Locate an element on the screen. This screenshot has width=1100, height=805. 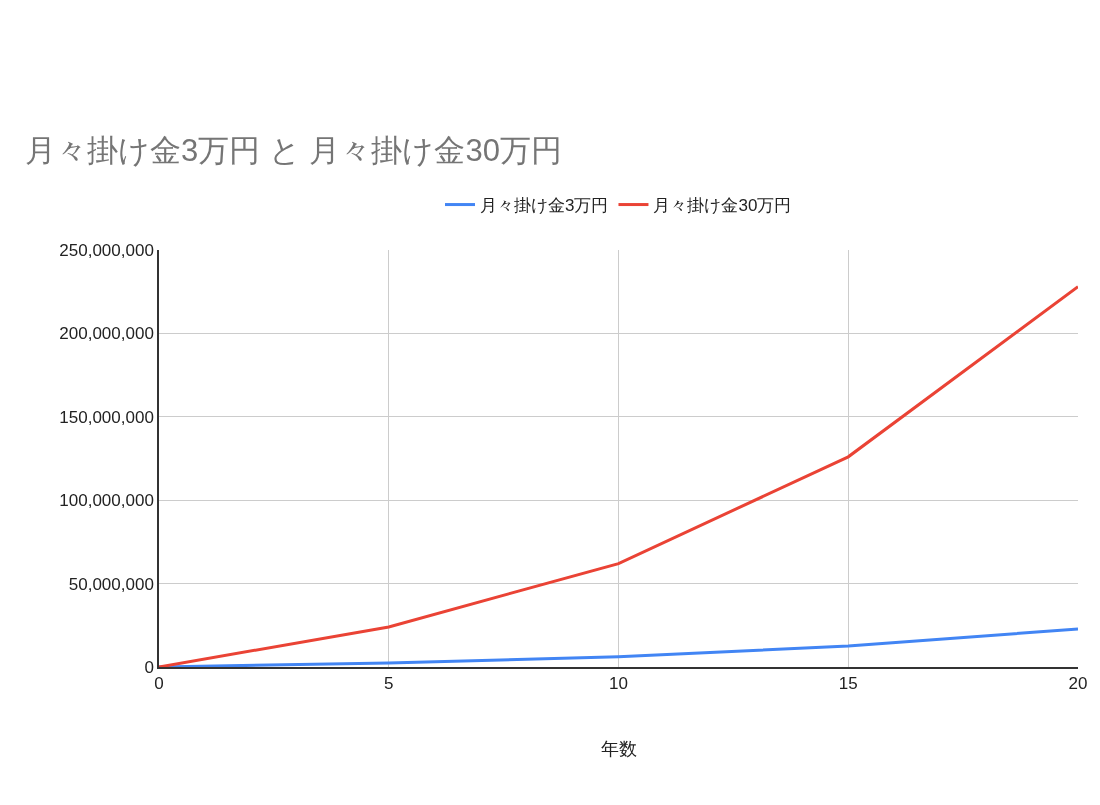
x-tick-label: 10 is located at coordinates (618, 684).